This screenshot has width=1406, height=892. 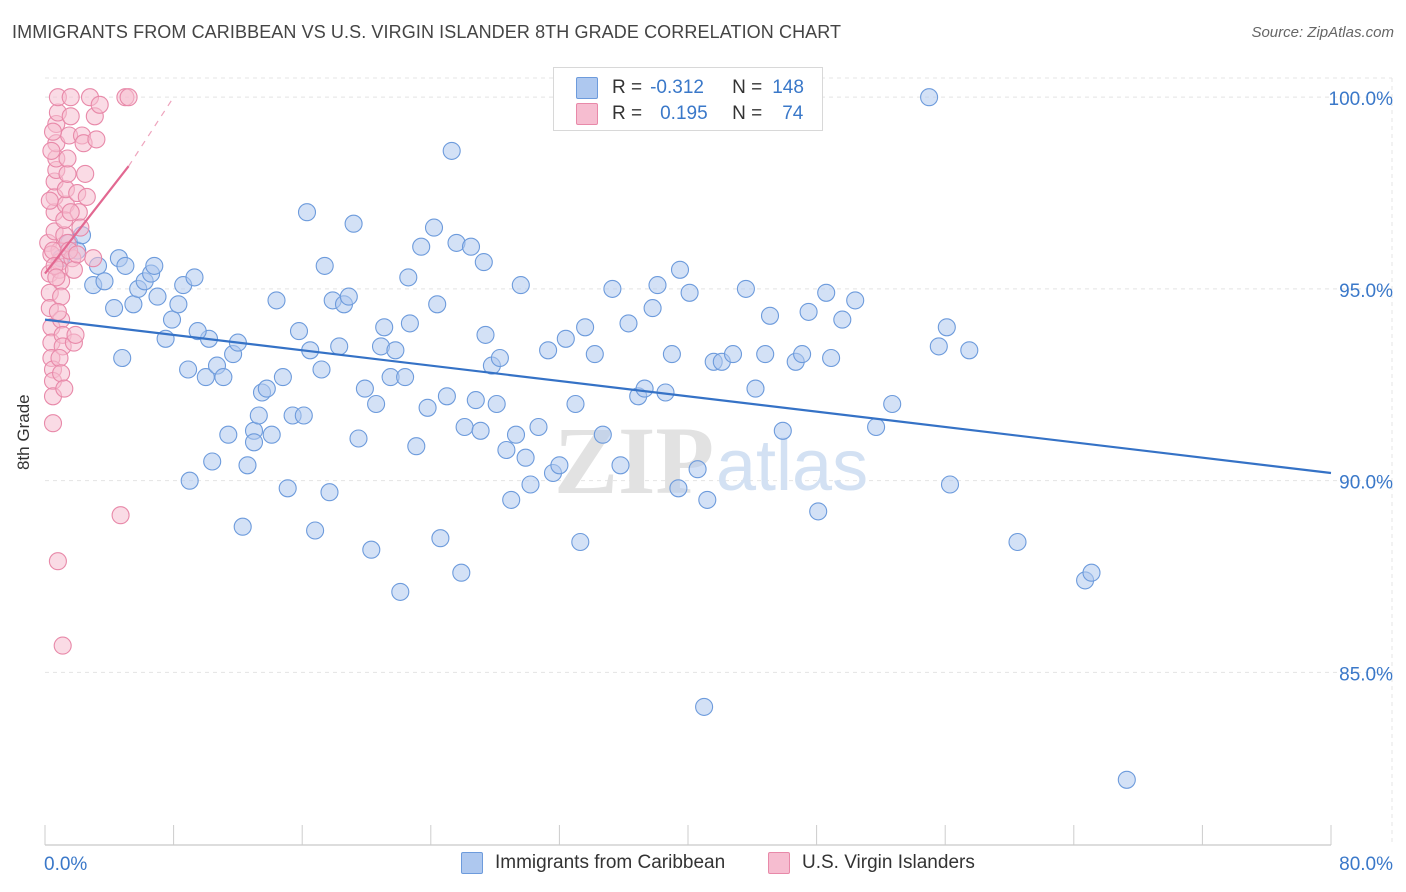 I want to click on legend-n-label: N =, so click(x=747, y=113).